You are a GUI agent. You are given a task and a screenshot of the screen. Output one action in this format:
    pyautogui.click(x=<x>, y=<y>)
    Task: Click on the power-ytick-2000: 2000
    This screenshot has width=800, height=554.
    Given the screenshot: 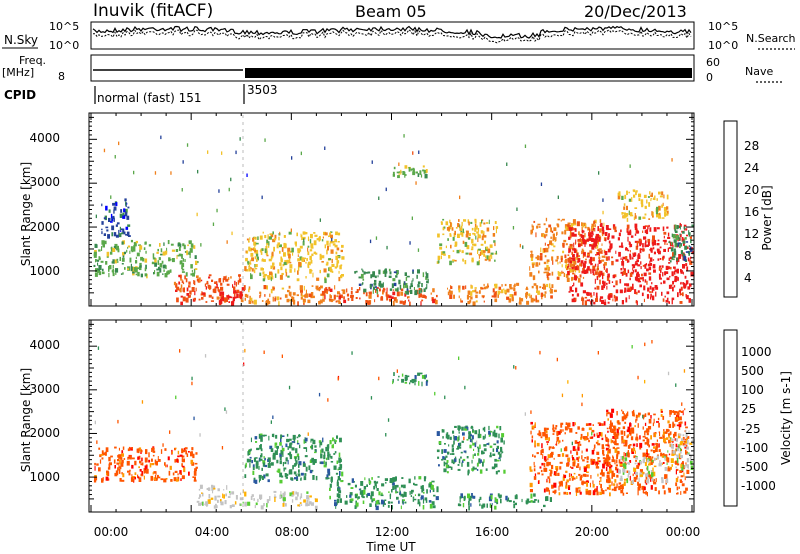 What is the action you would take?
    pyautogui.click(x=44, y=227)
    